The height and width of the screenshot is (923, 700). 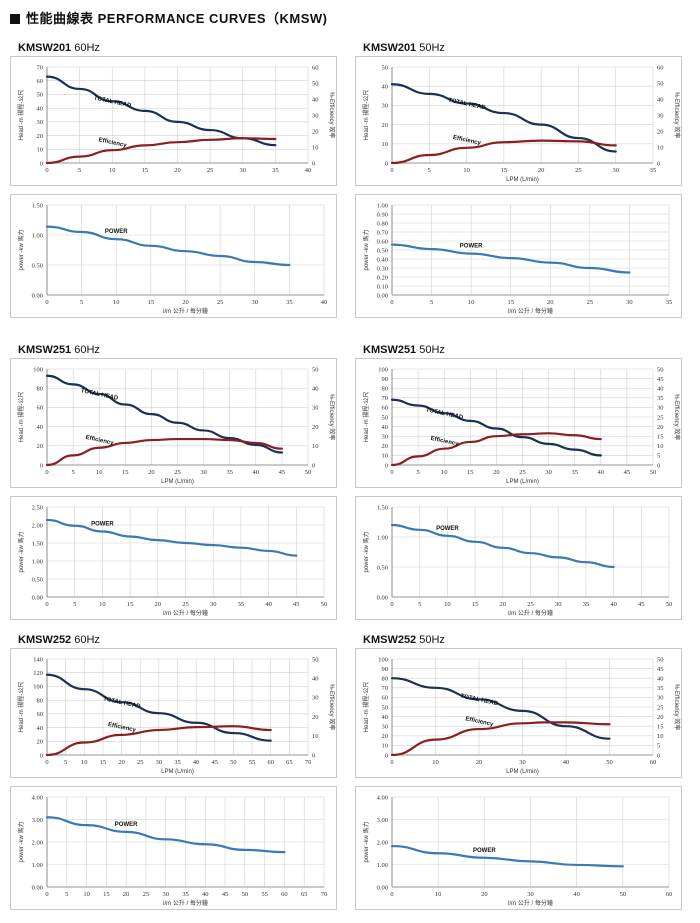 I want to click on y-tick-label: 70, so click(x=385, y=398).